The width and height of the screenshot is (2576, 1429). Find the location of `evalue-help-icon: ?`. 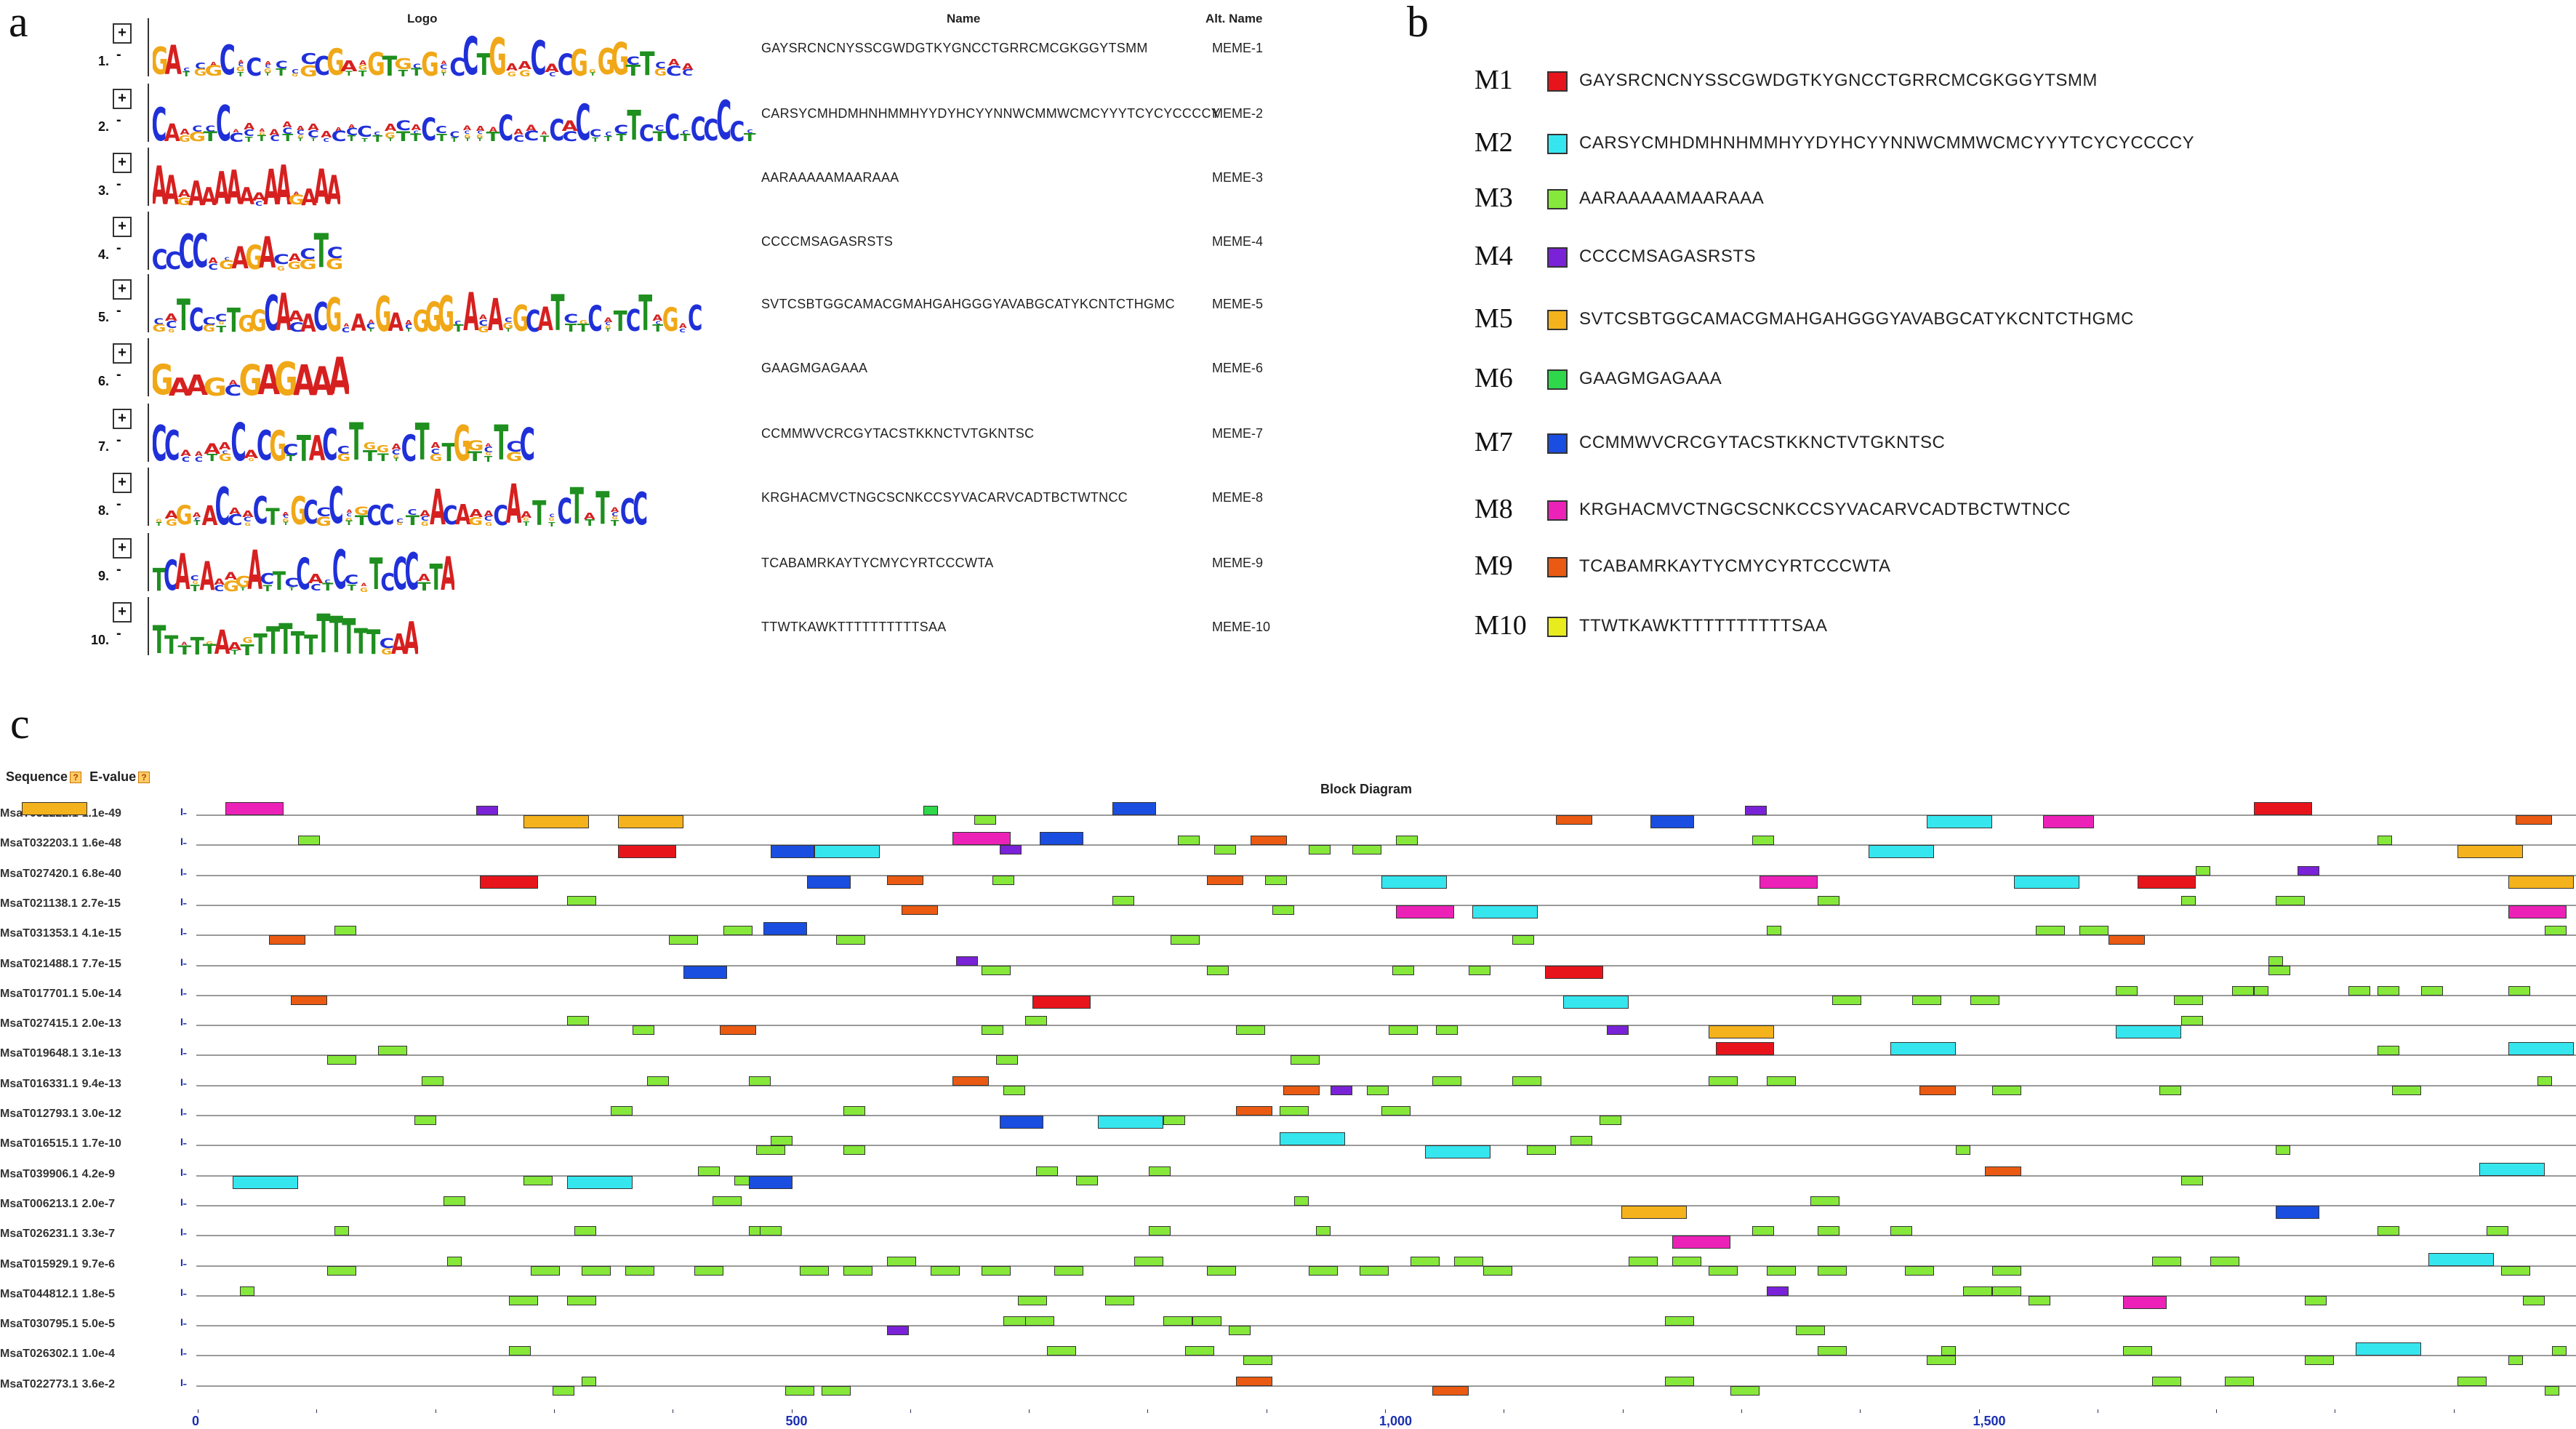

evalue-help-icon: ? is located at coordinates (144, 778).